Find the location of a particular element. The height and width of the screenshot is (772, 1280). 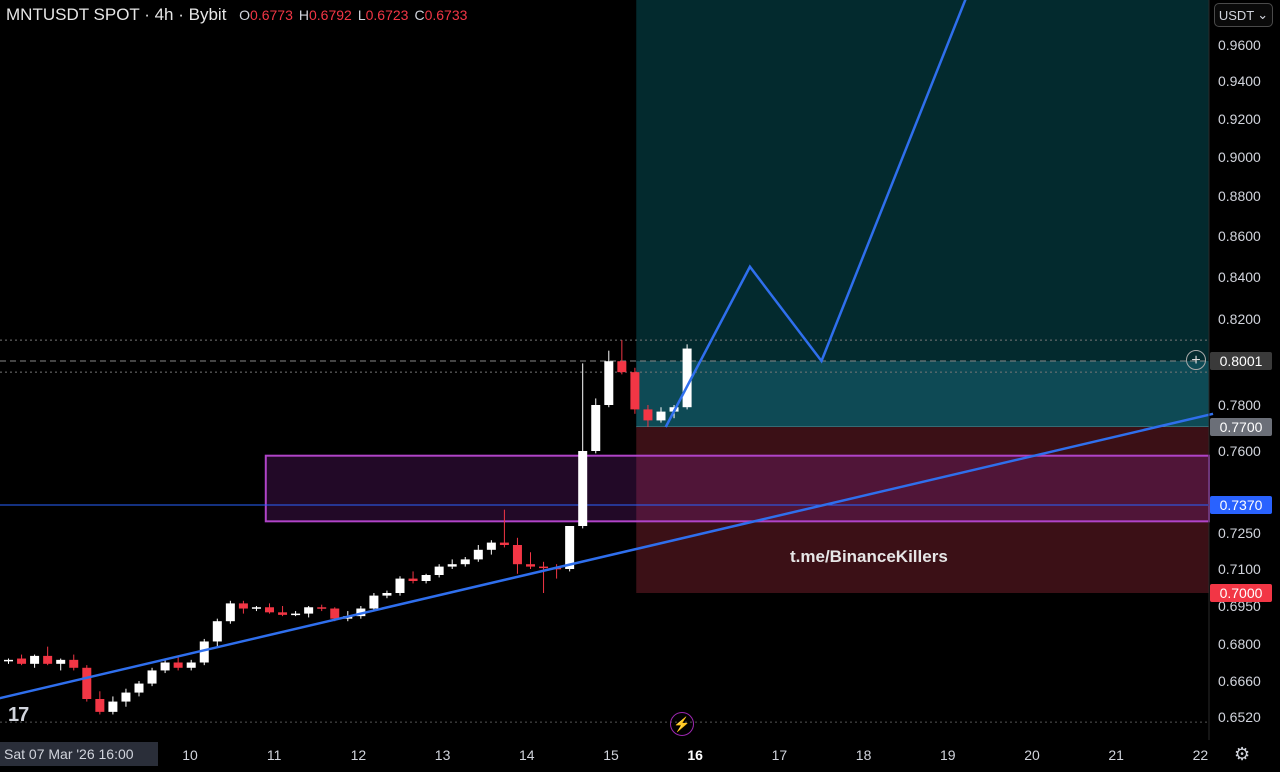

price-tick-label: 0.6660 is located at coordinates (1239, 681).